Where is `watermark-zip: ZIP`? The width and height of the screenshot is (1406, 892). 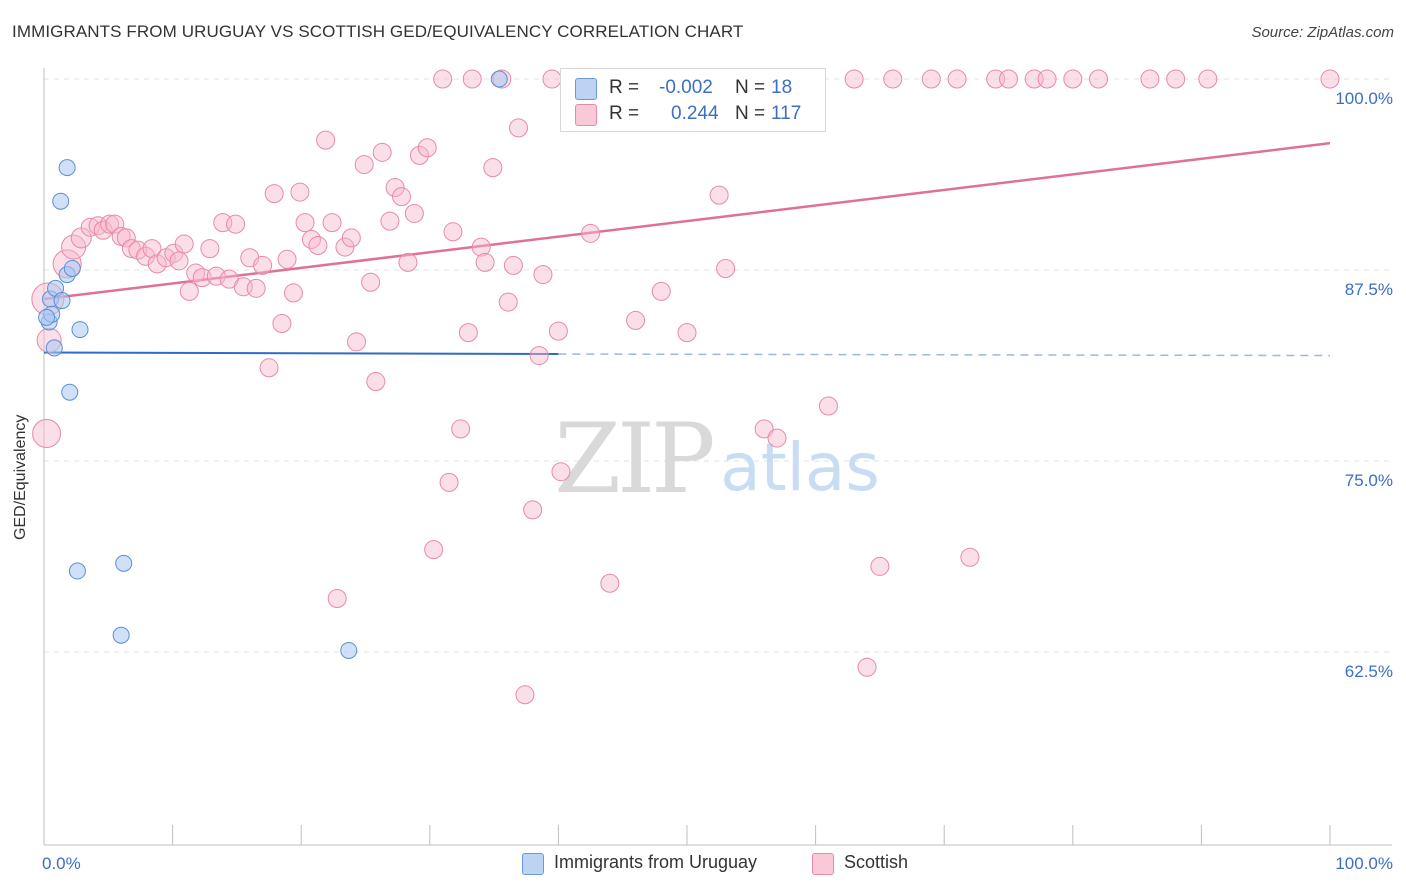
watermark-zip: ZIP is located at coordinates (633, 459).